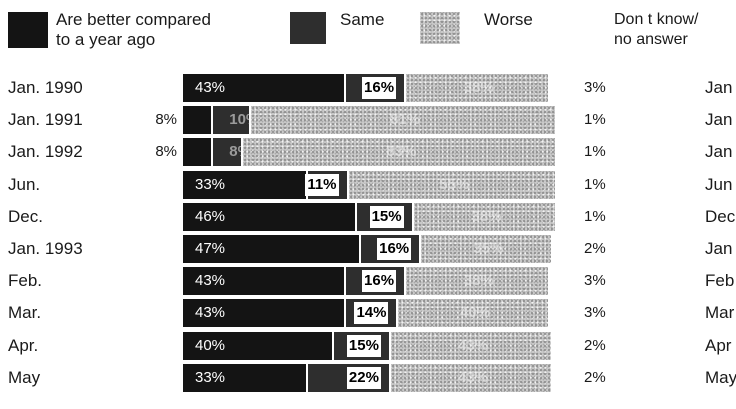 This screenshot has height=409, width=736. What do you see at coordinates (25, 216) in the screenshot?
I see `row-label: Dec.` at bounding box center [25, 216].